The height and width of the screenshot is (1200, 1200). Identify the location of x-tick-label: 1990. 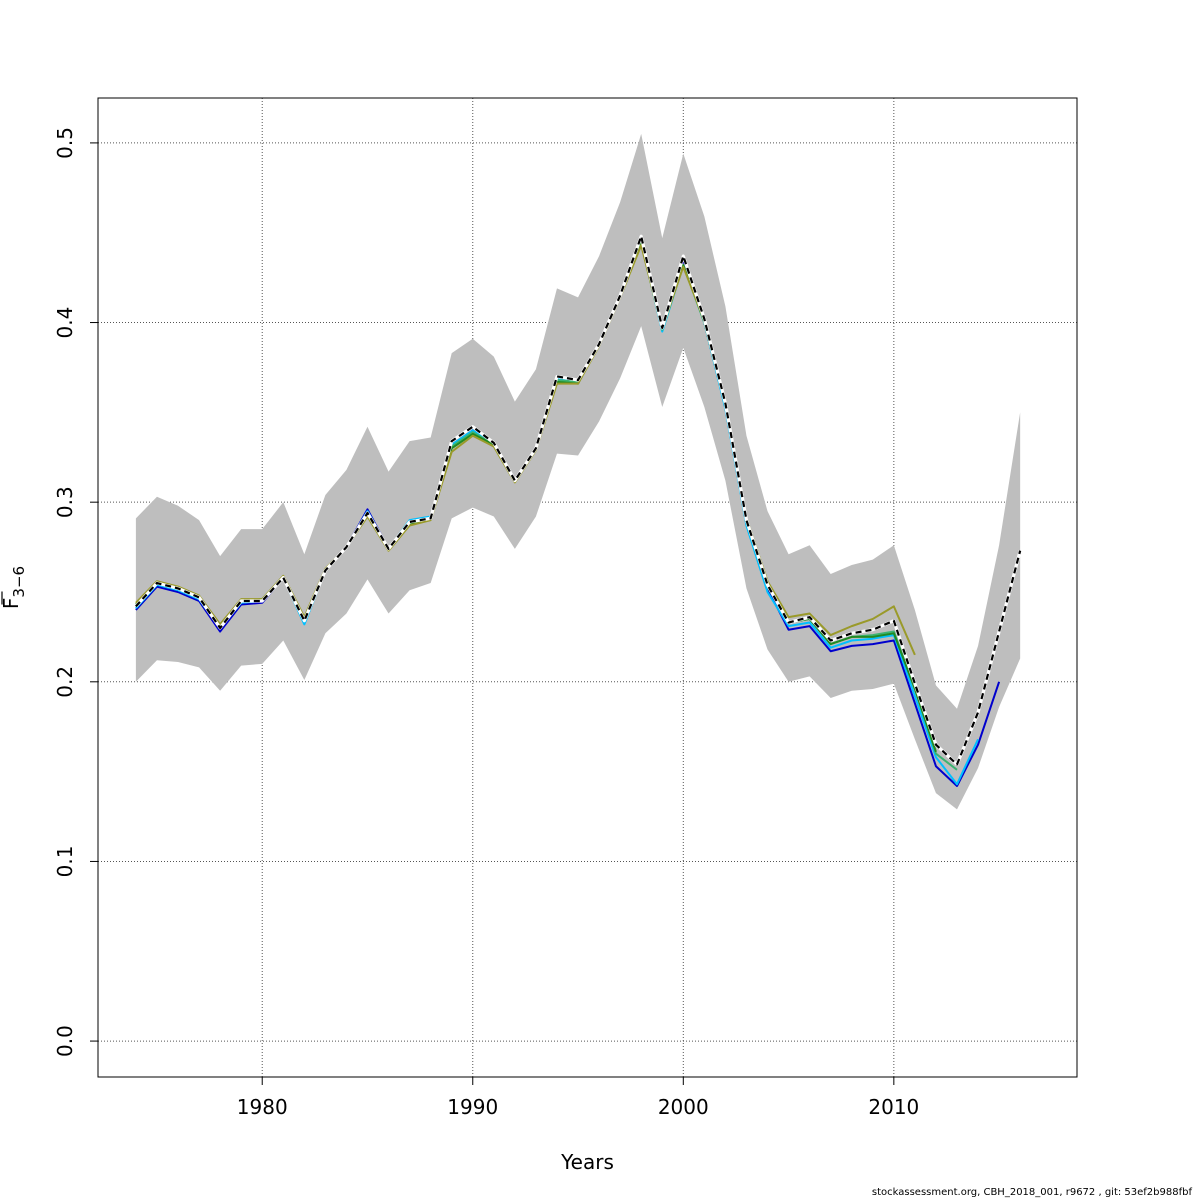
(472, 1107).